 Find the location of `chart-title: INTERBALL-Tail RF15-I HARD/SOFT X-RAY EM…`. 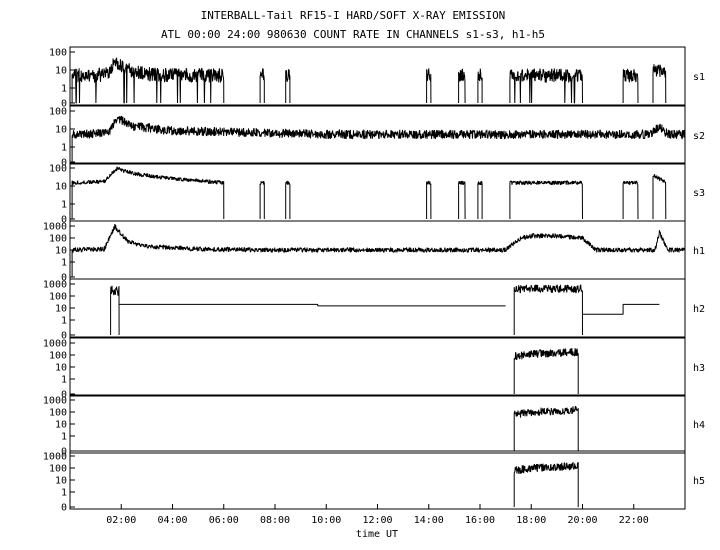

chart-title: INTERBALL-Tail RF15-I HARD/SOFT X-RAY EM… is located at coordinates (353, 15).